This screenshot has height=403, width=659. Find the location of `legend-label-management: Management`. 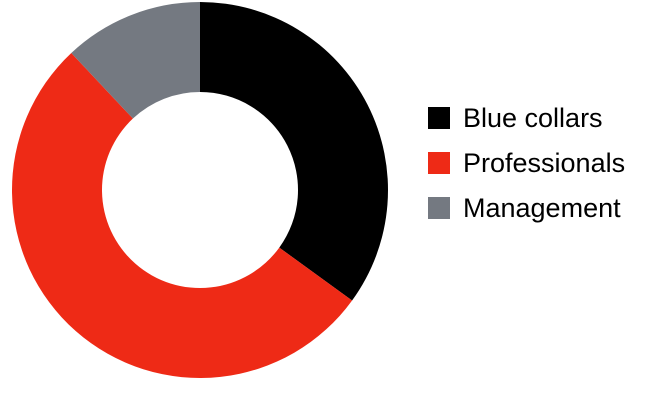

legend-label-management: Management is located at coordinates (542, 208).